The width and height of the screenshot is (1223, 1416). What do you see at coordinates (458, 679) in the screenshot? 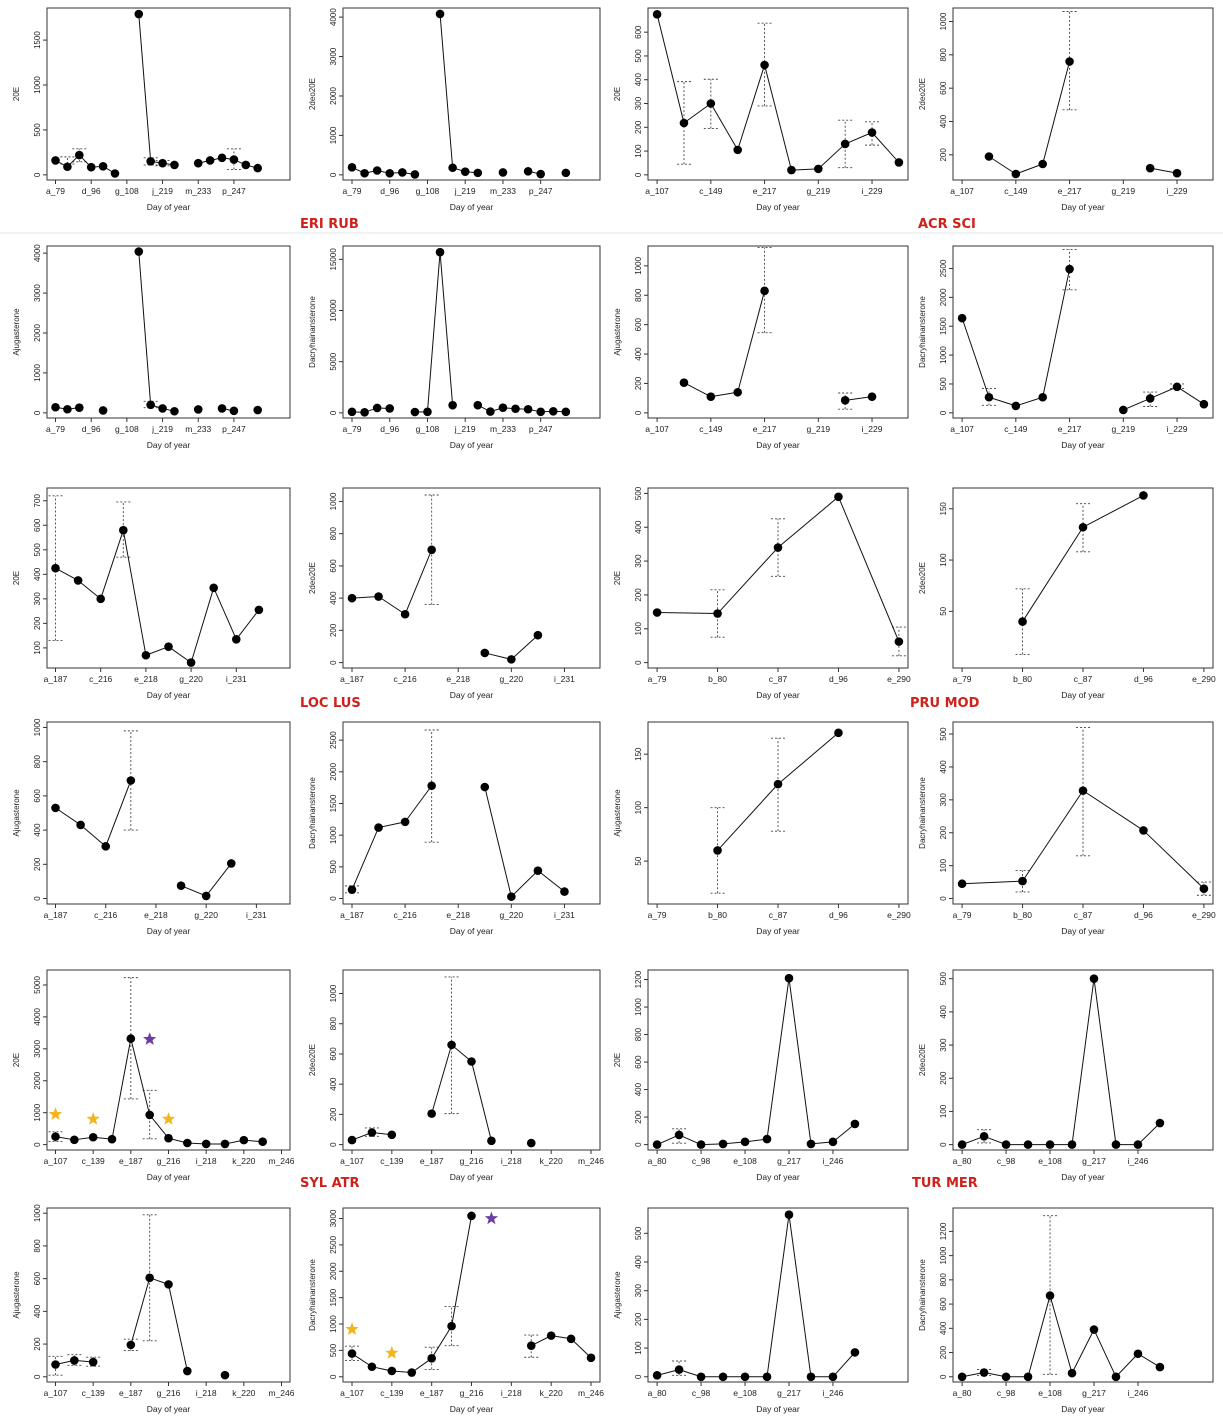
I see `x-tick-label: e_218` at bounding box center [458, 679].